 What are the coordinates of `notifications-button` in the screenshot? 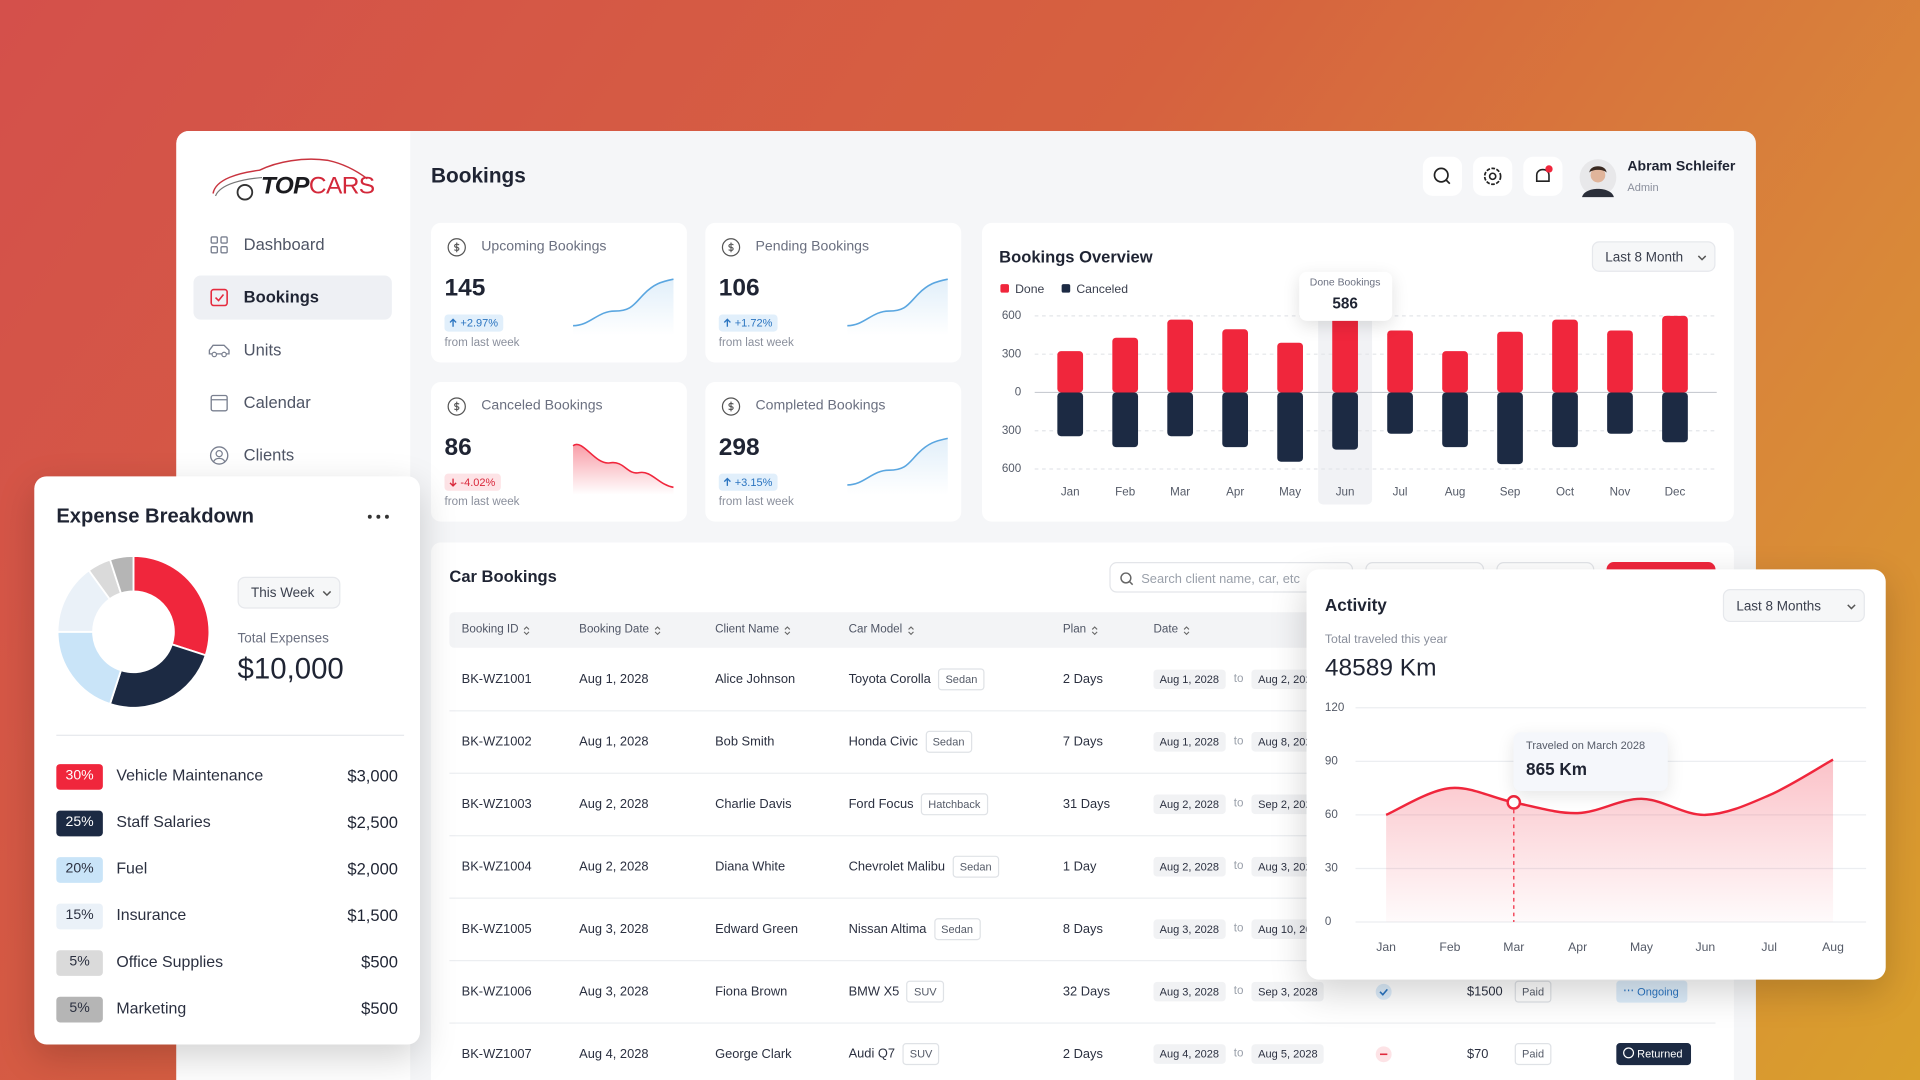 It's located at (1543, 176).